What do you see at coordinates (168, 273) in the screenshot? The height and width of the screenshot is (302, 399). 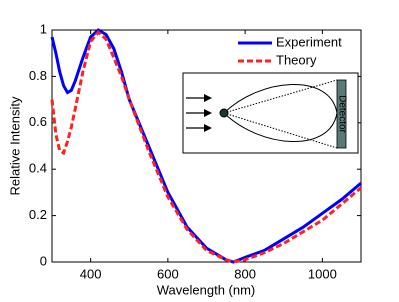 I see `x-tick-label: 600` at bounding box center [168, 273].